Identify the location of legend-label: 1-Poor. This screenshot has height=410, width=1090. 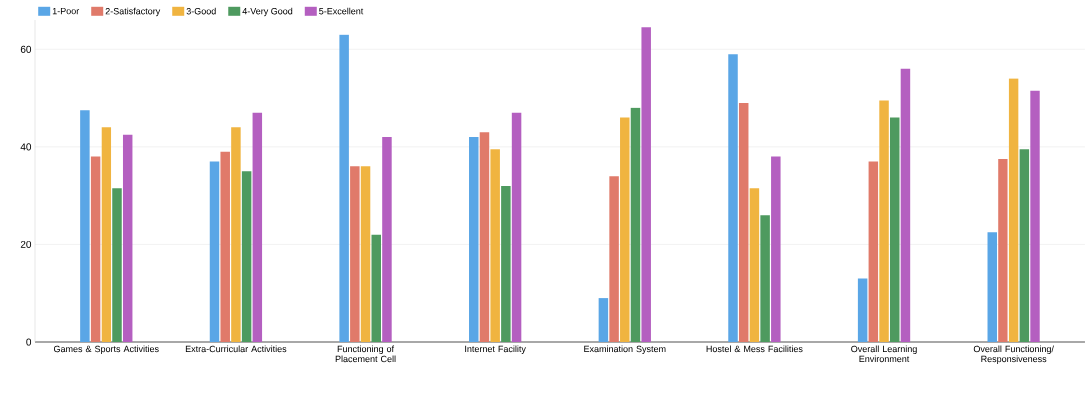
(66, 11).